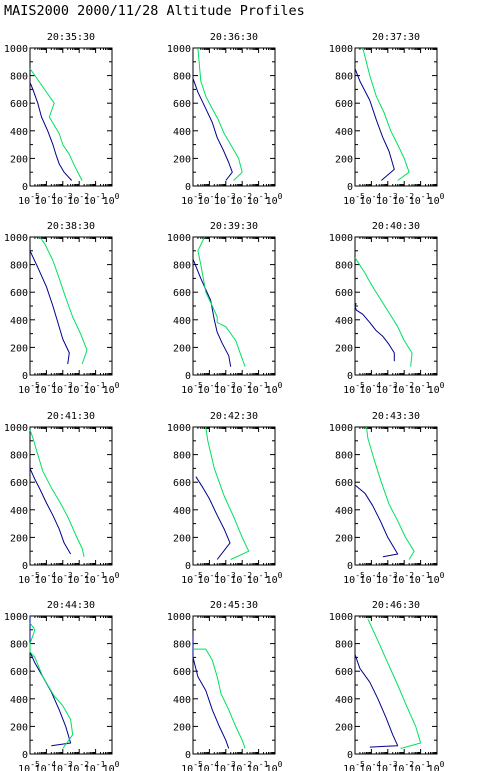  I want to click on panel-title: 20:35:30, so click(71, 37).